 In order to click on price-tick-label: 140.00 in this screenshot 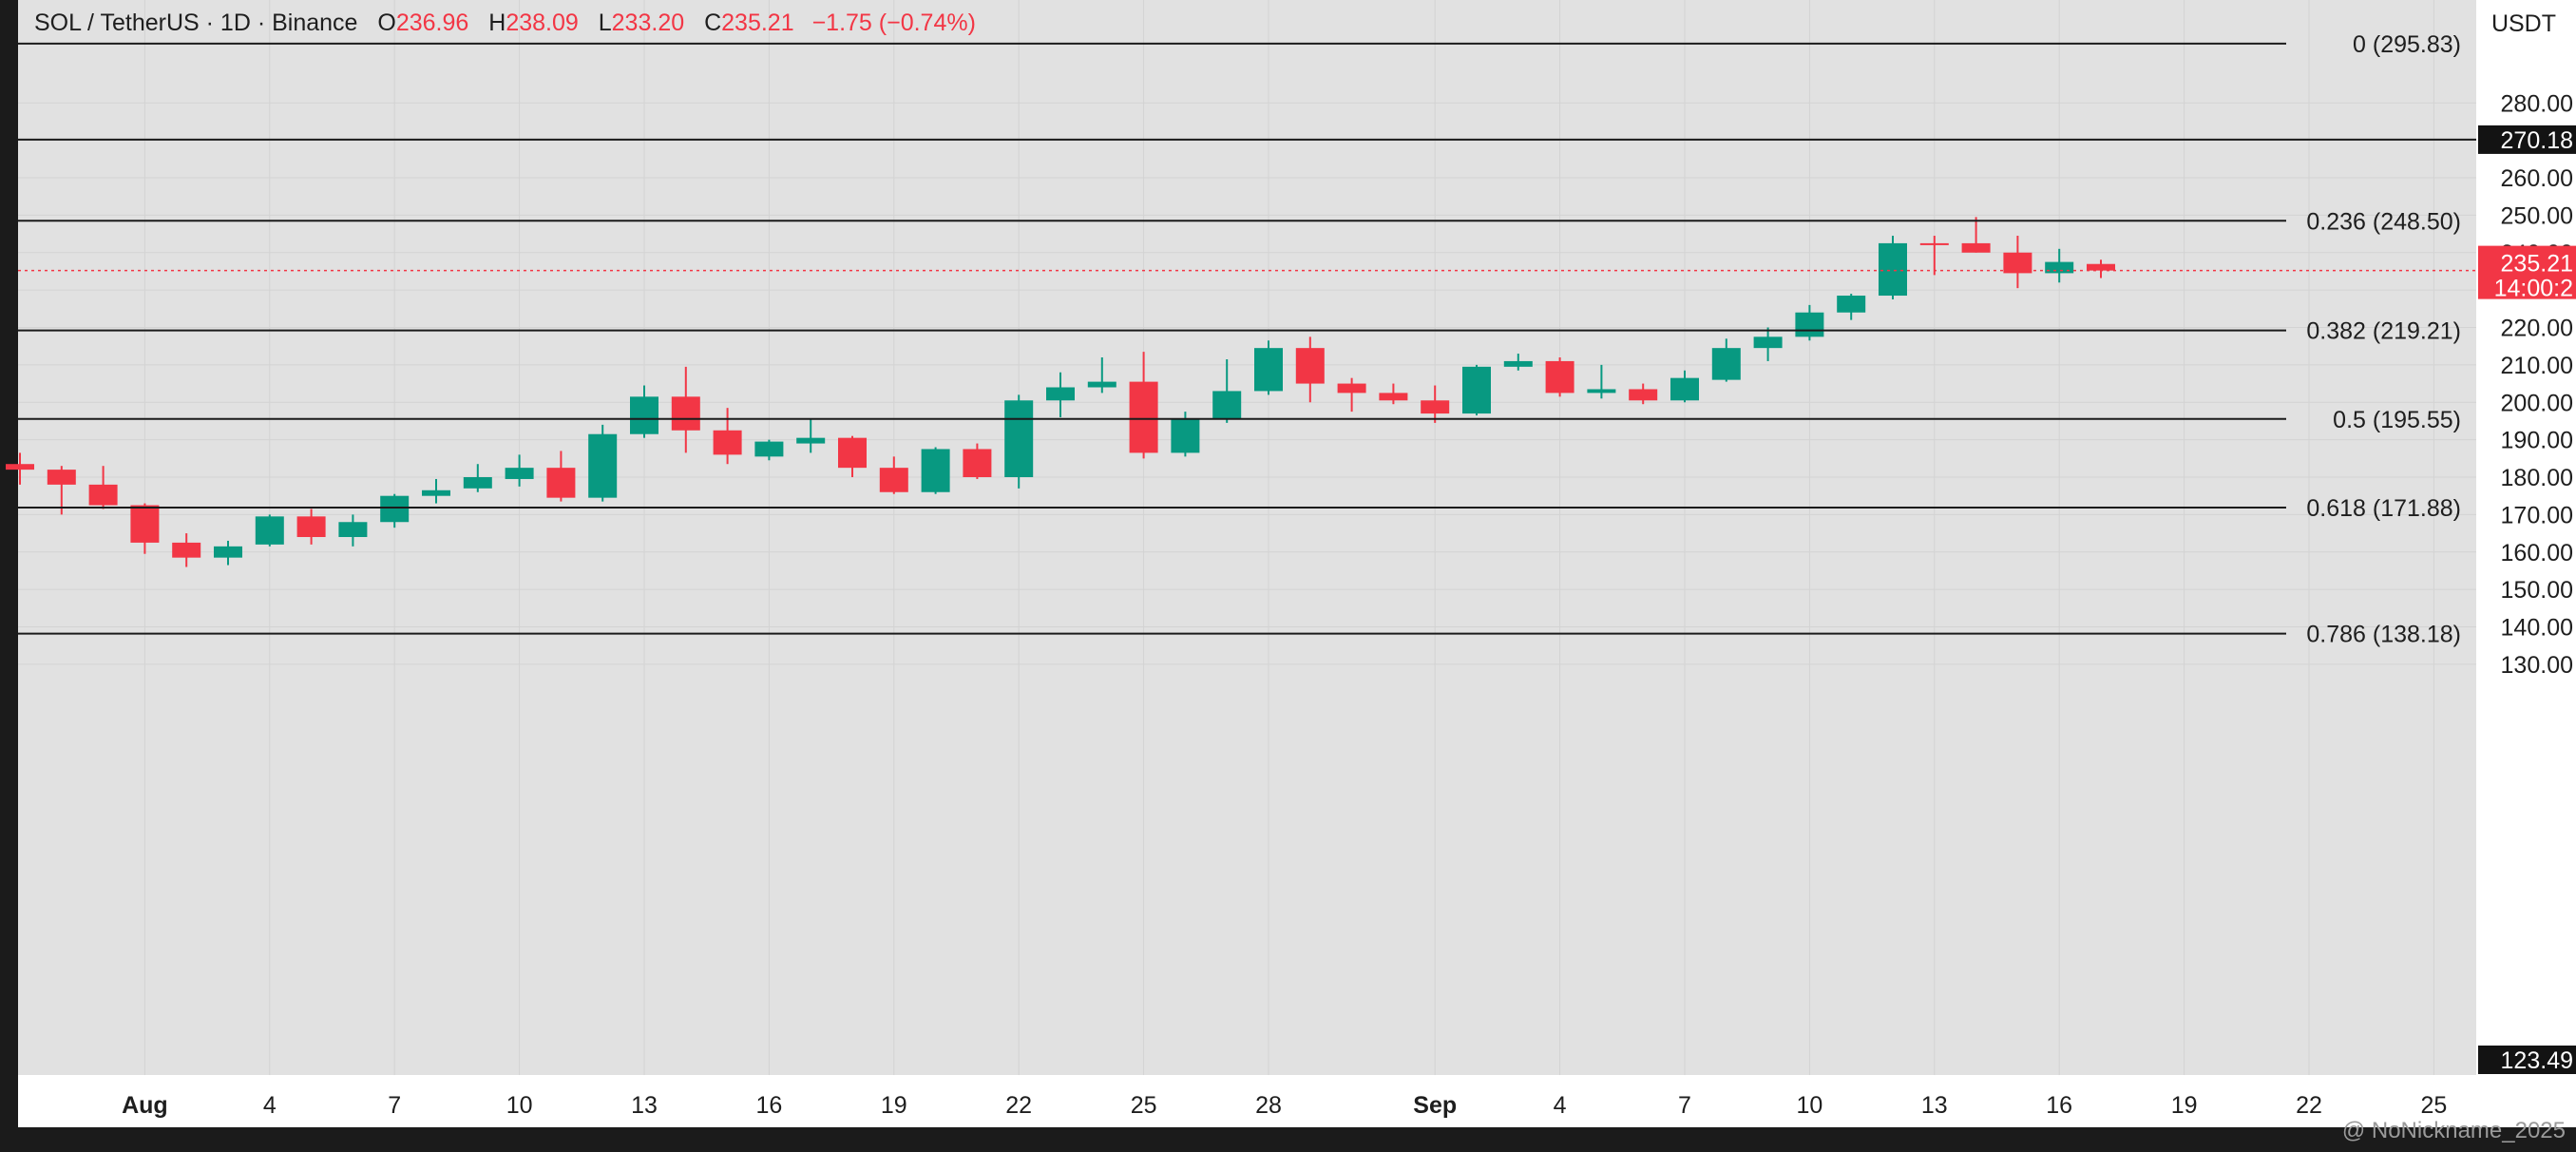, I will do `click(2537, 628)`.